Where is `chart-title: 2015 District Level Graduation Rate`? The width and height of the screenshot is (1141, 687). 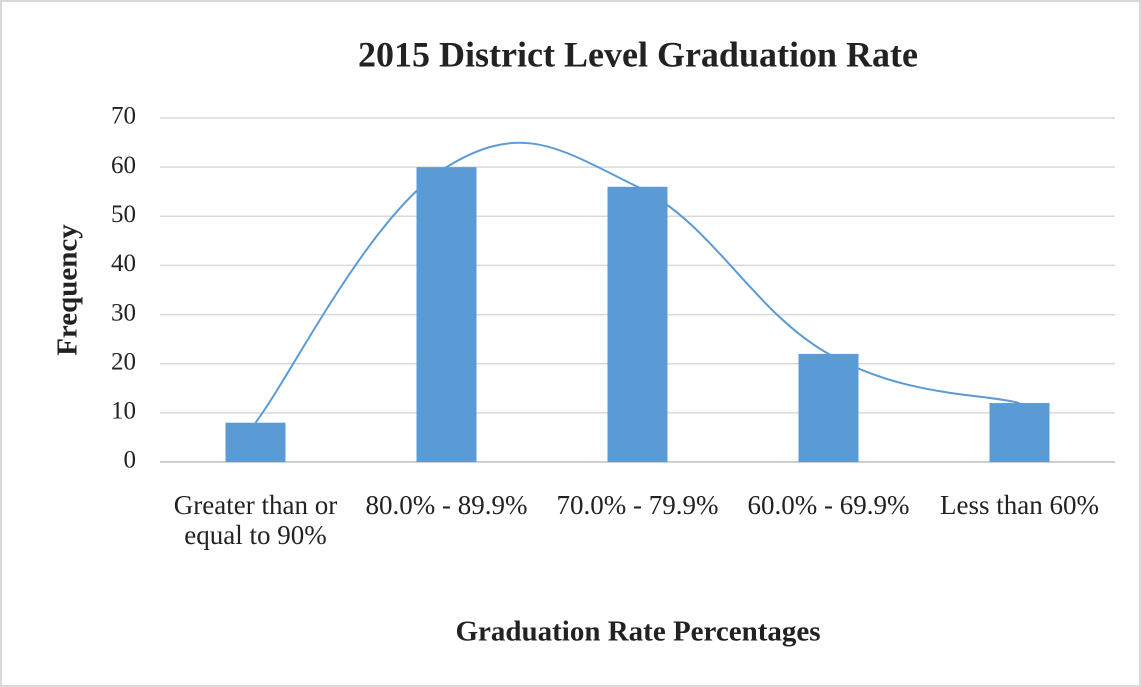 chart-title: 2015 District Level Graduation Rate is located at coordinates (638, 54).